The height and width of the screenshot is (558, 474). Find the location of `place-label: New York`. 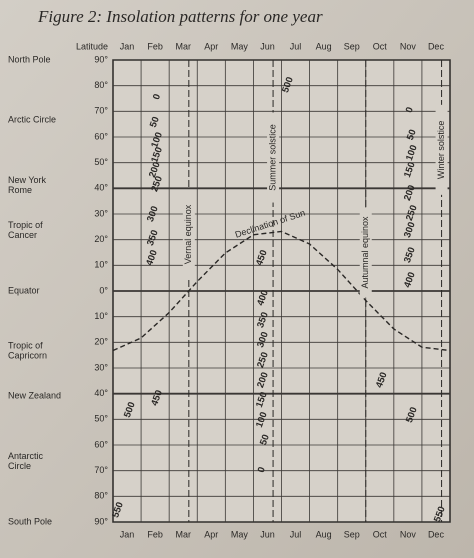

place-label: New York is located at coordinates (27, 180).